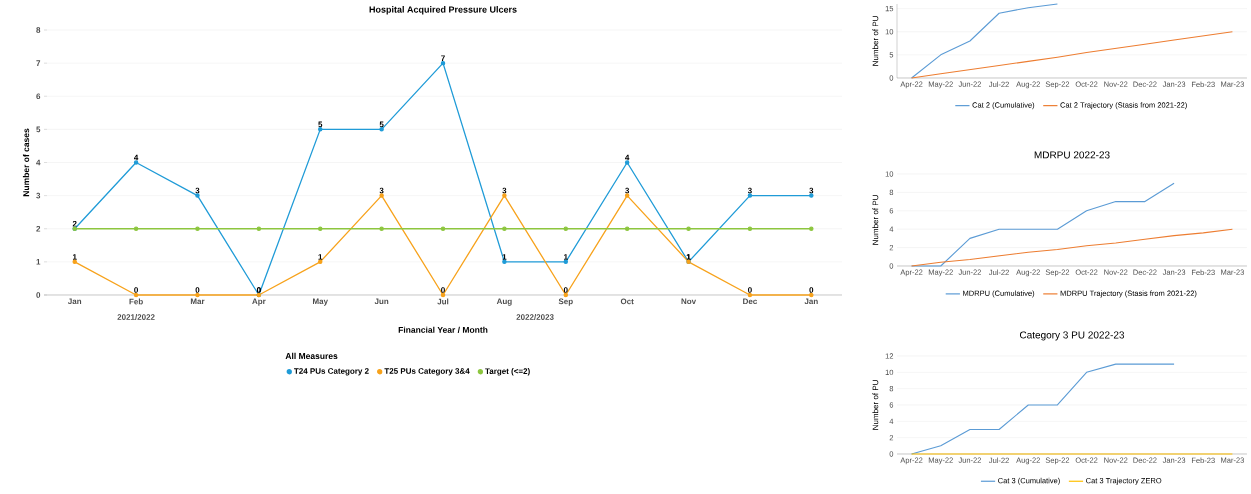  Describe the element at coordinates (1072, 155) in the screenshot. I see `chart-title: MDRPU 2022-23` at that location.